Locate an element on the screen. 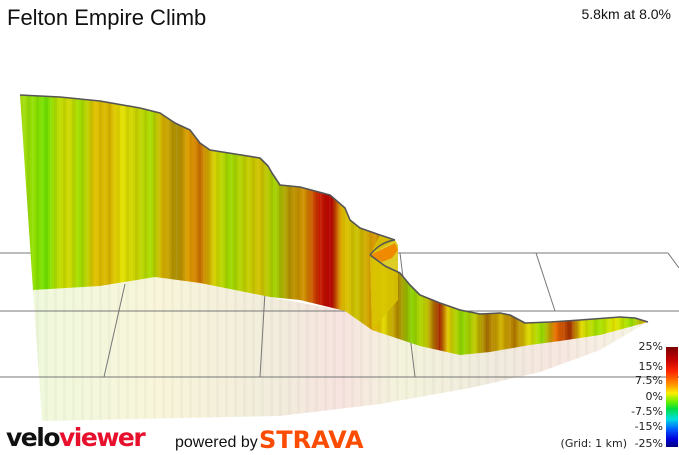 This screenshot has width=679, height=455. legend-label: -15% is located at coordinates (648, 426).